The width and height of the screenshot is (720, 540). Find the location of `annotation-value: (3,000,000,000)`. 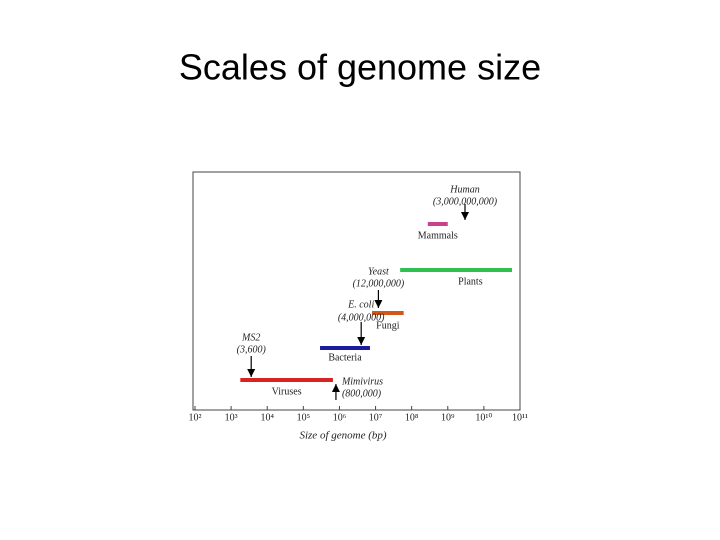

annotation-value: (3,000,000,000) is located at coordinates (465, 201).